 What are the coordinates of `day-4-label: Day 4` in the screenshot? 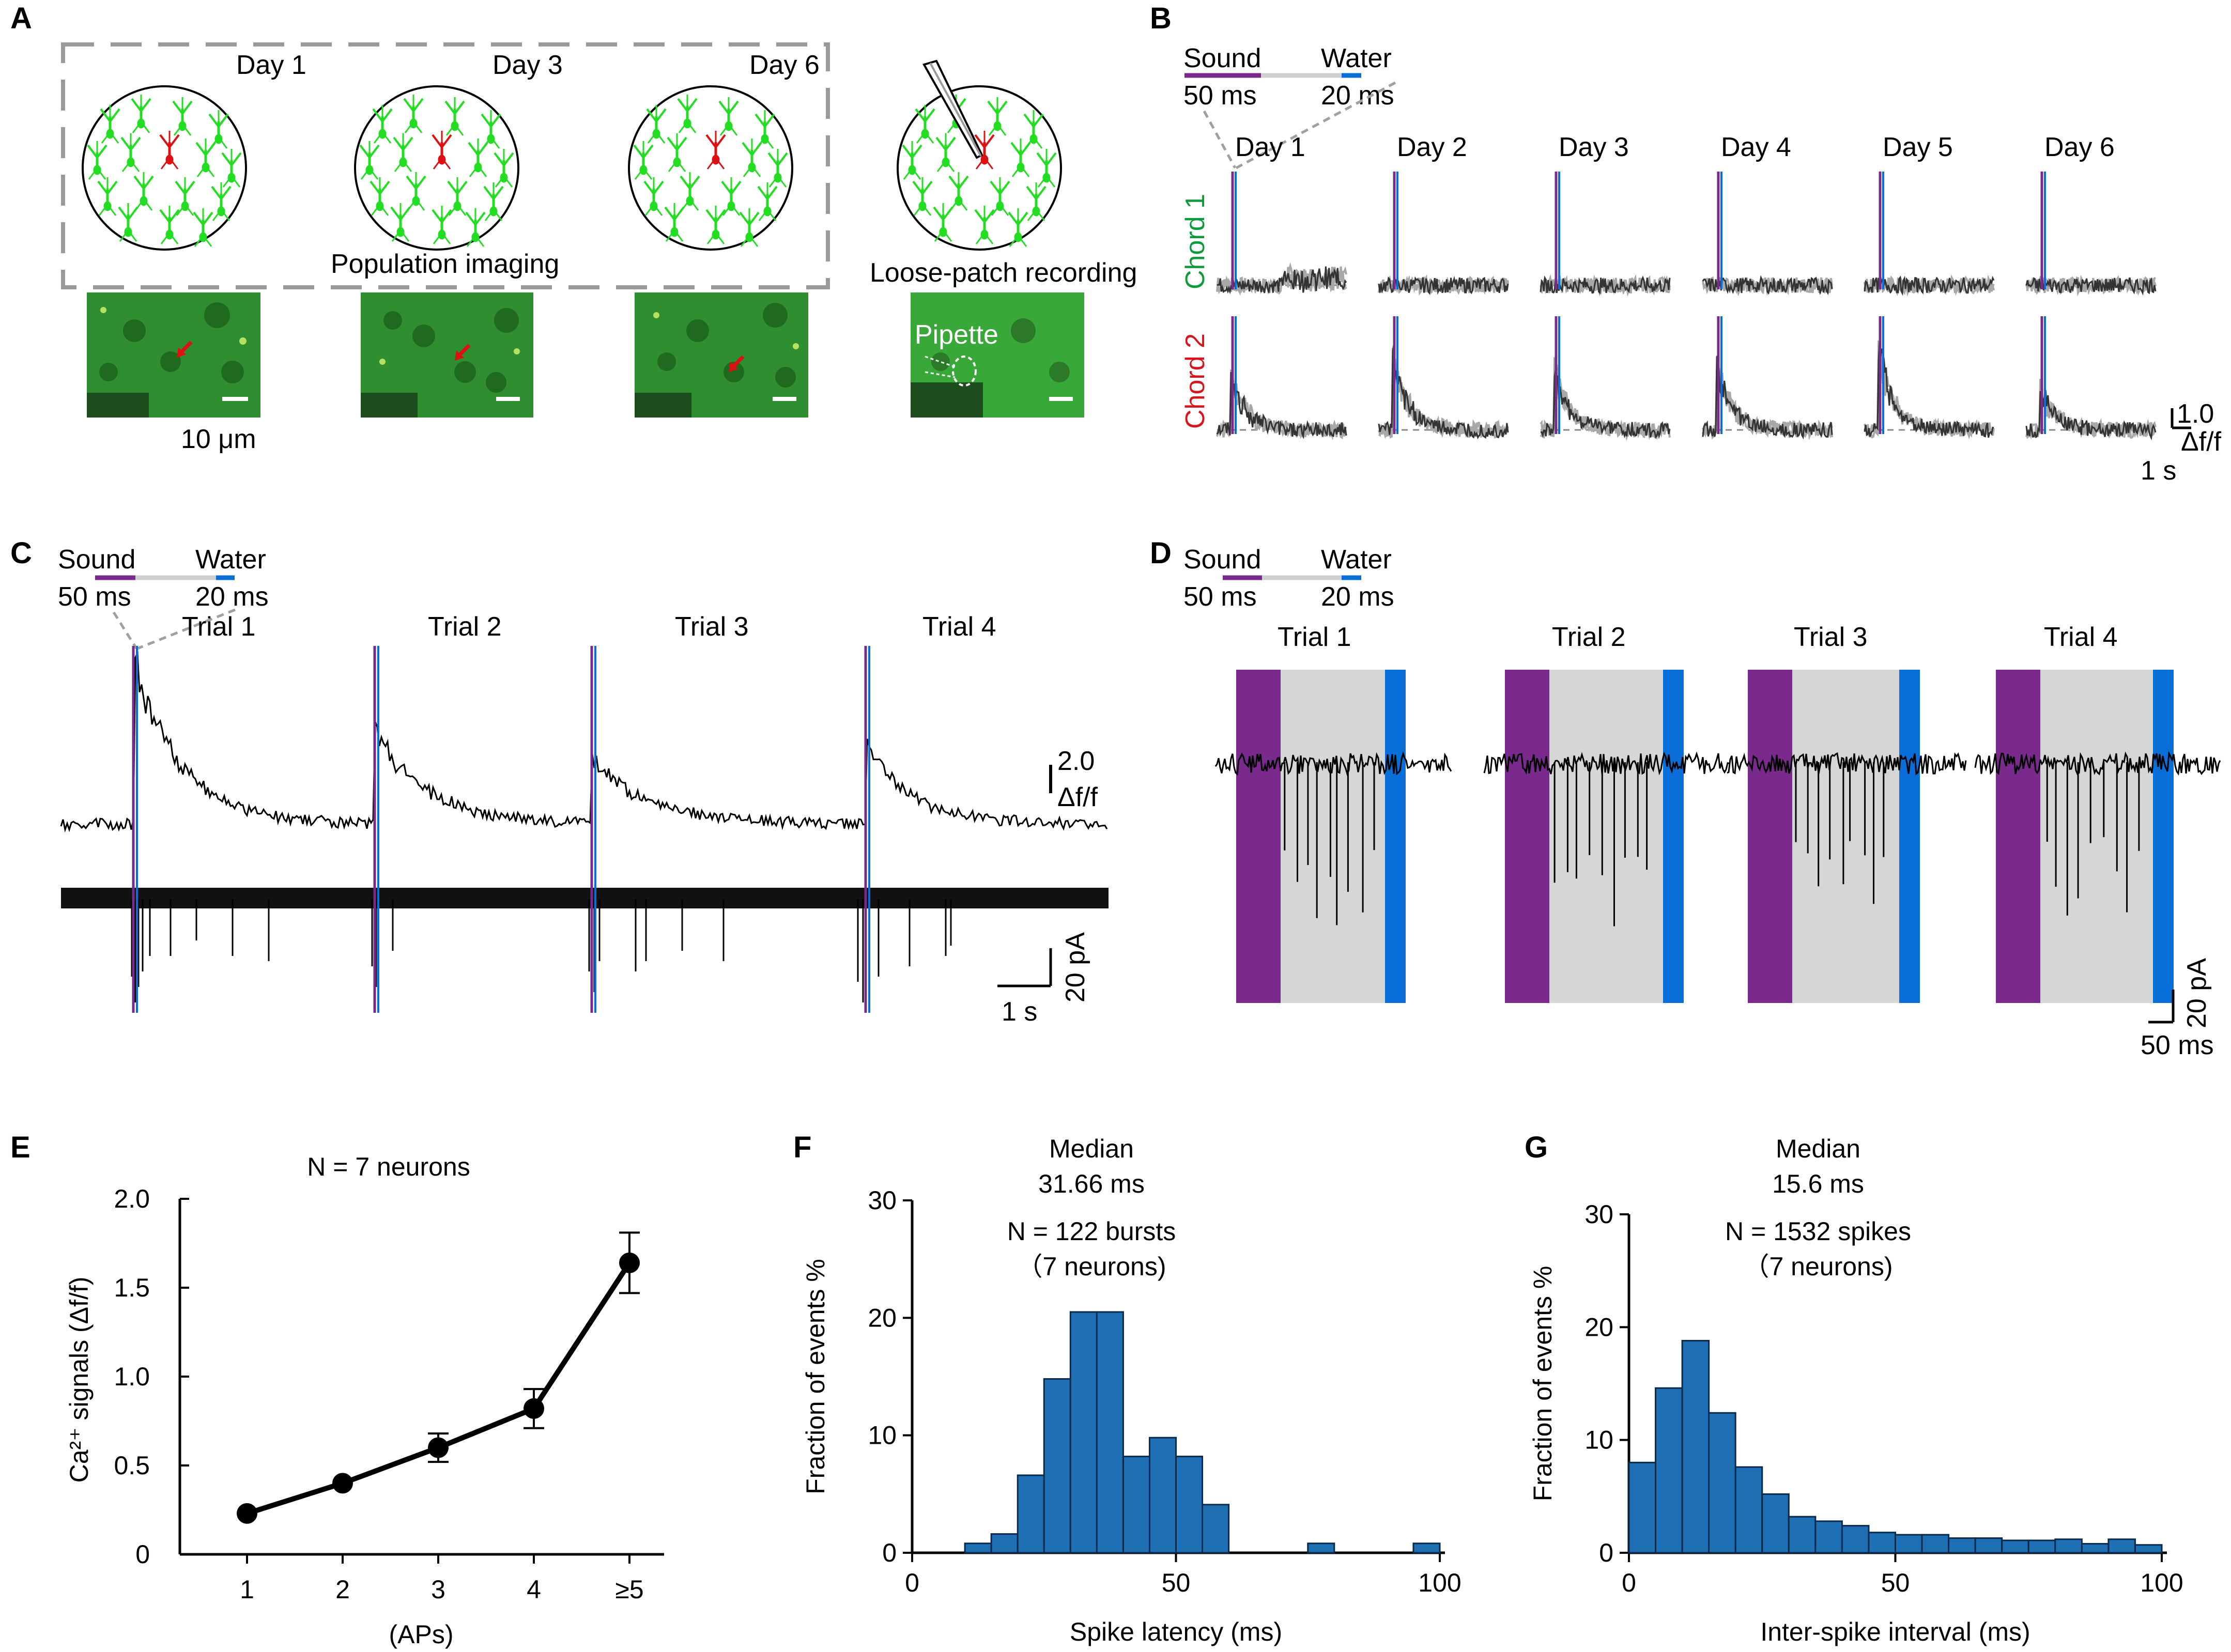 It's located at (1756, 147).